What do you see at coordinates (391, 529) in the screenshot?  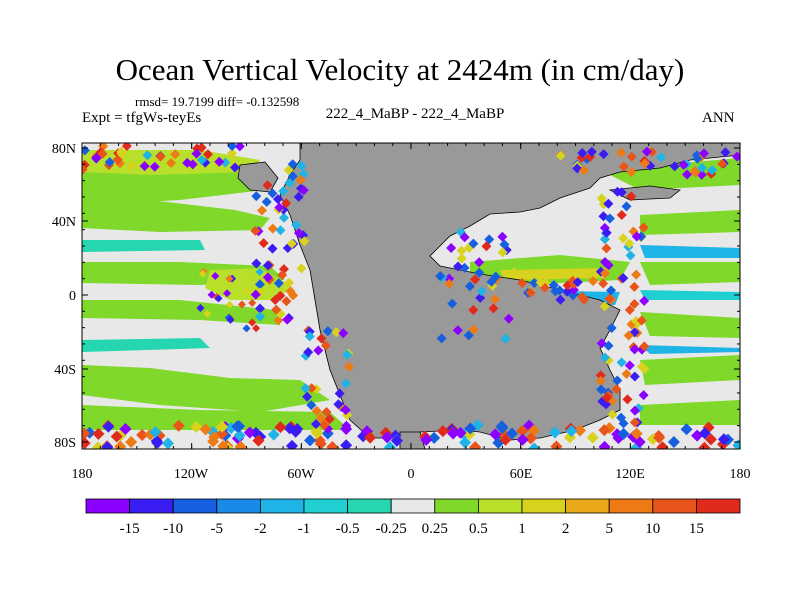 I see `colorbar-label: -0.25` at bounding box center [391, 529].